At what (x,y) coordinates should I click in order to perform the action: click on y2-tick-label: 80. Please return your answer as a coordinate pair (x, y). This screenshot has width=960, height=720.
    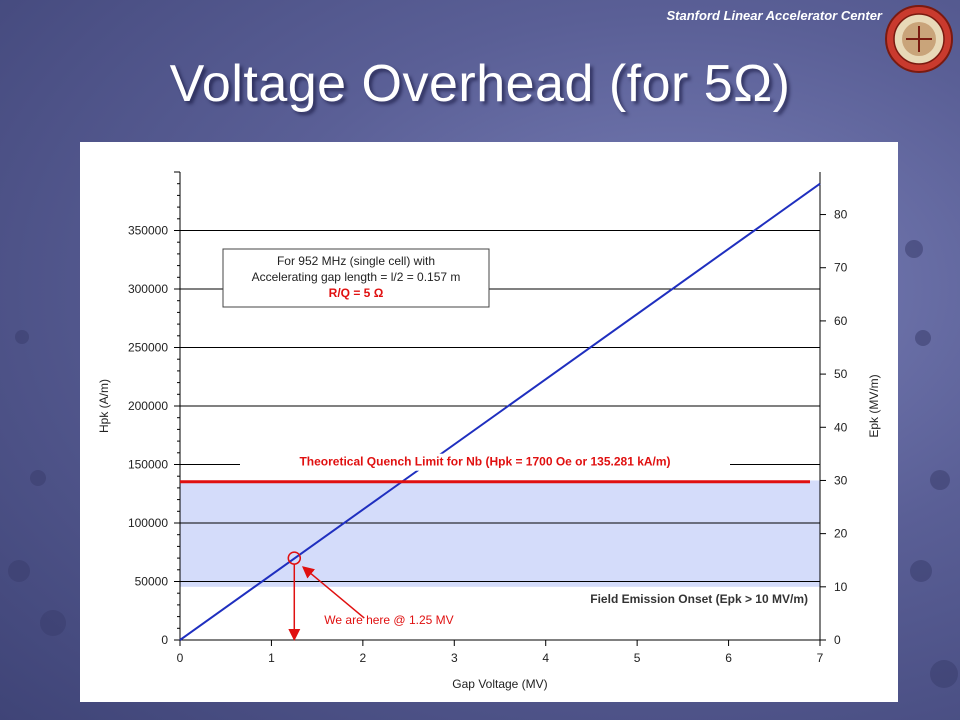
    Looking at the image, I should click on (841, 215).